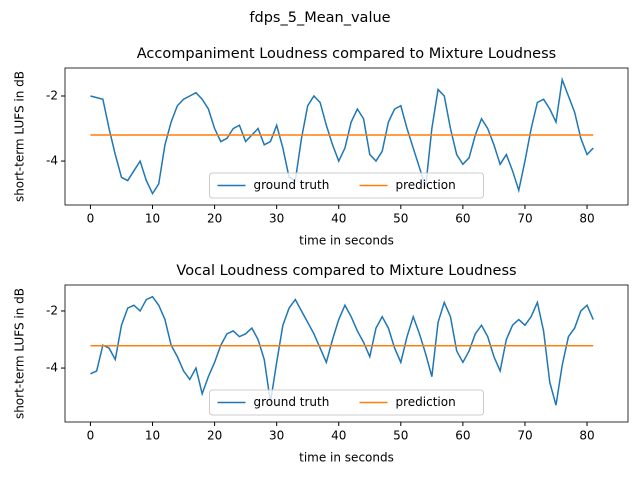 This screenshot has height=484, width=640. Describe the element at coordinates (319, 18) in the screenshot. I see `figure-title: fdps_5_Mean_value` at that location.